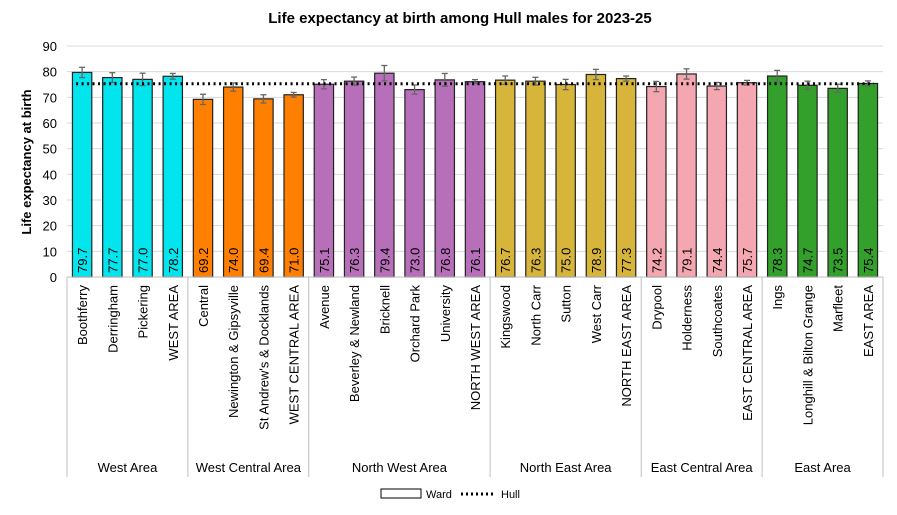 The width and height of the screenshot is (897, 515). I want to click on group-label: West Area, so click(128, 467).